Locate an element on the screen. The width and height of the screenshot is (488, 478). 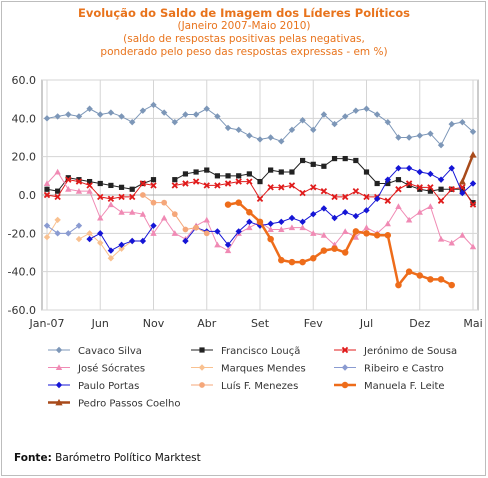
series-line-pedro-passos-coelho is located at coordinates (468, 168).